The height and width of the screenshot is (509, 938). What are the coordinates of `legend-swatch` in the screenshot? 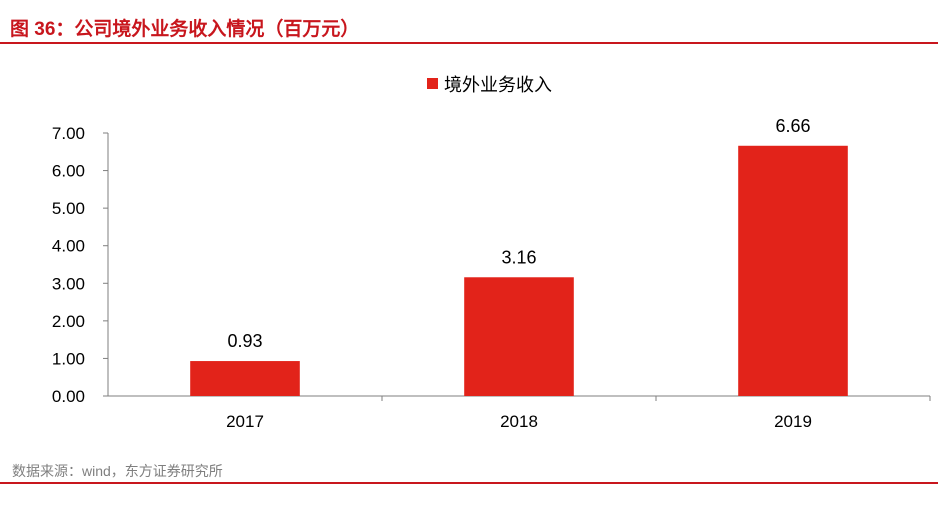 It's located at (432, 83).